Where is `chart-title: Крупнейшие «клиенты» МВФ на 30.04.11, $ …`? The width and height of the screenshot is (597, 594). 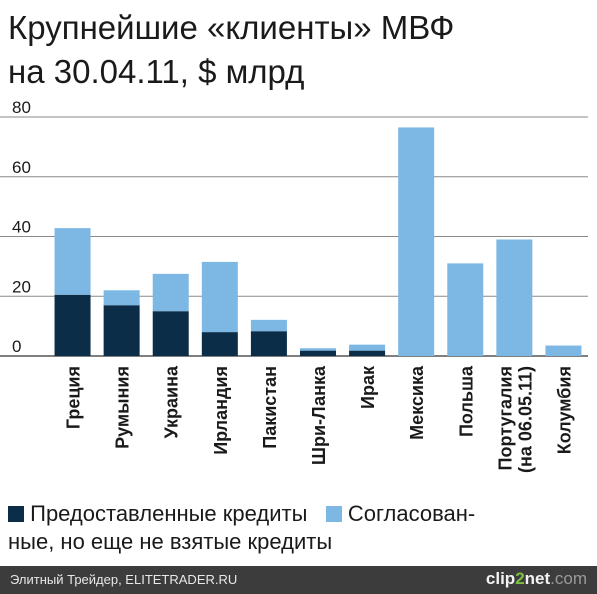 chart-title: Крупнейшие «клиенты» МВФ на 30.04.11, $ … is located at coordinates (298, 50).